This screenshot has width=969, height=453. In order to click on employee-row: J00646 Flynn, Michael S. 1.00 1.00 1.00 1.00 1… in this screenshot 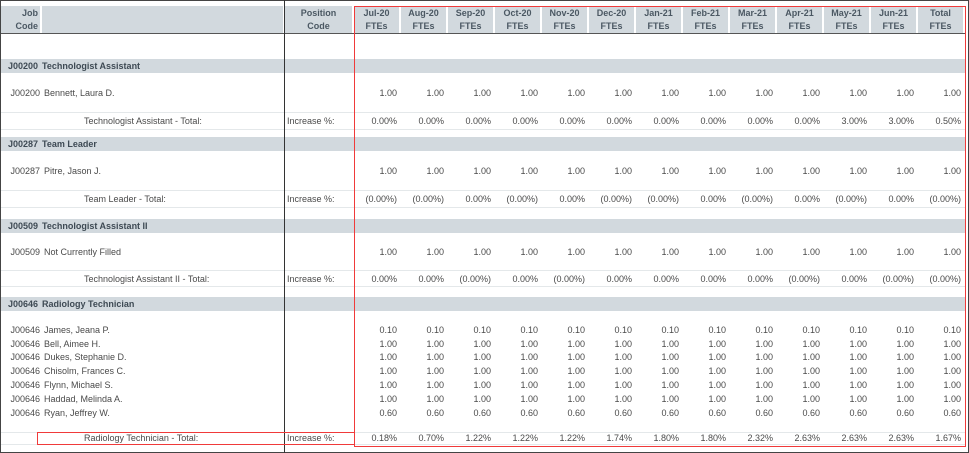, I will do `click(483, 385)`.